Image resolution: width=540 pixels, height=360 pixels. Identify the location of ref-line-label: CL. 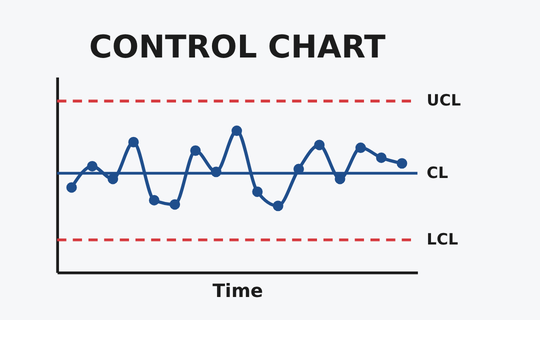
(437, 172).